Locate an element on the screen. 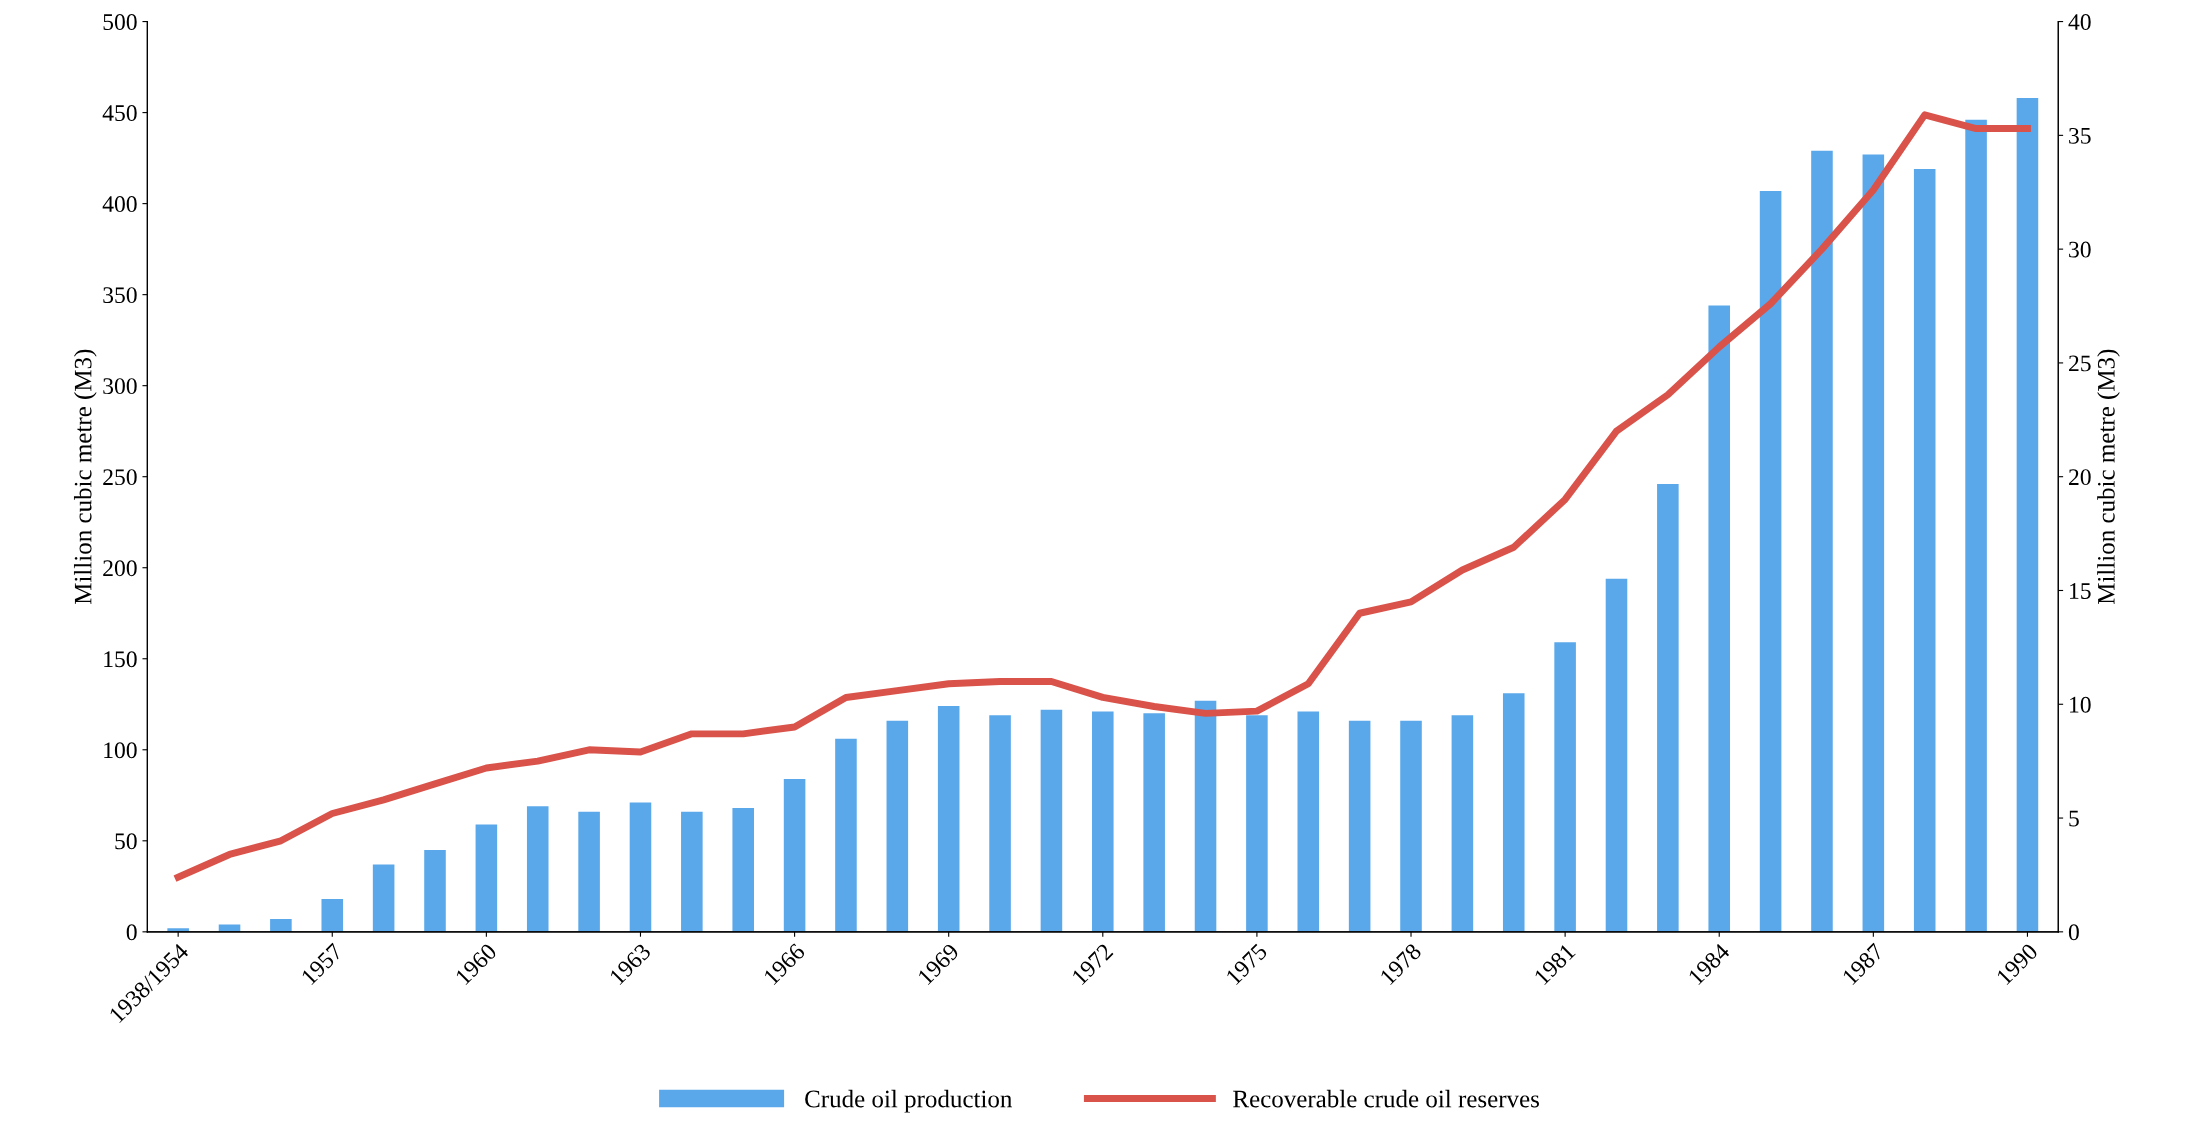 This screenshot has height=1135, width=2199. y2-axis-title: Million cubic metre (M3) is located at coordinates (2108, 477).